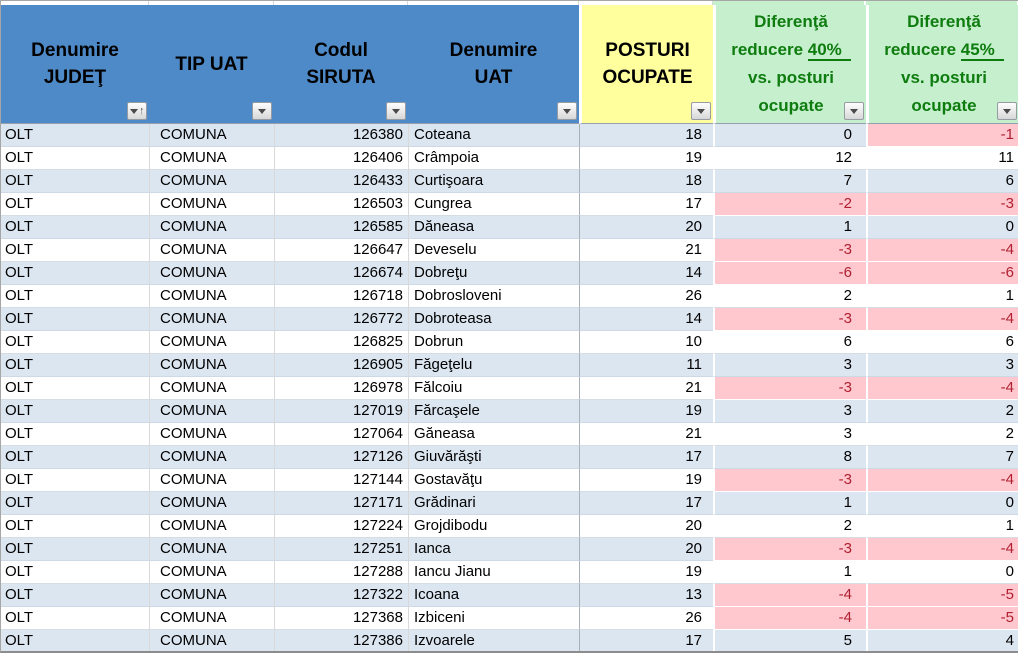 This screenshot has width=1018, height=653. What do you see at coordinates (493, 549) in the screenshot?
I see `cell-denumire-uat: Ianca` at bounding box center [493, 549].